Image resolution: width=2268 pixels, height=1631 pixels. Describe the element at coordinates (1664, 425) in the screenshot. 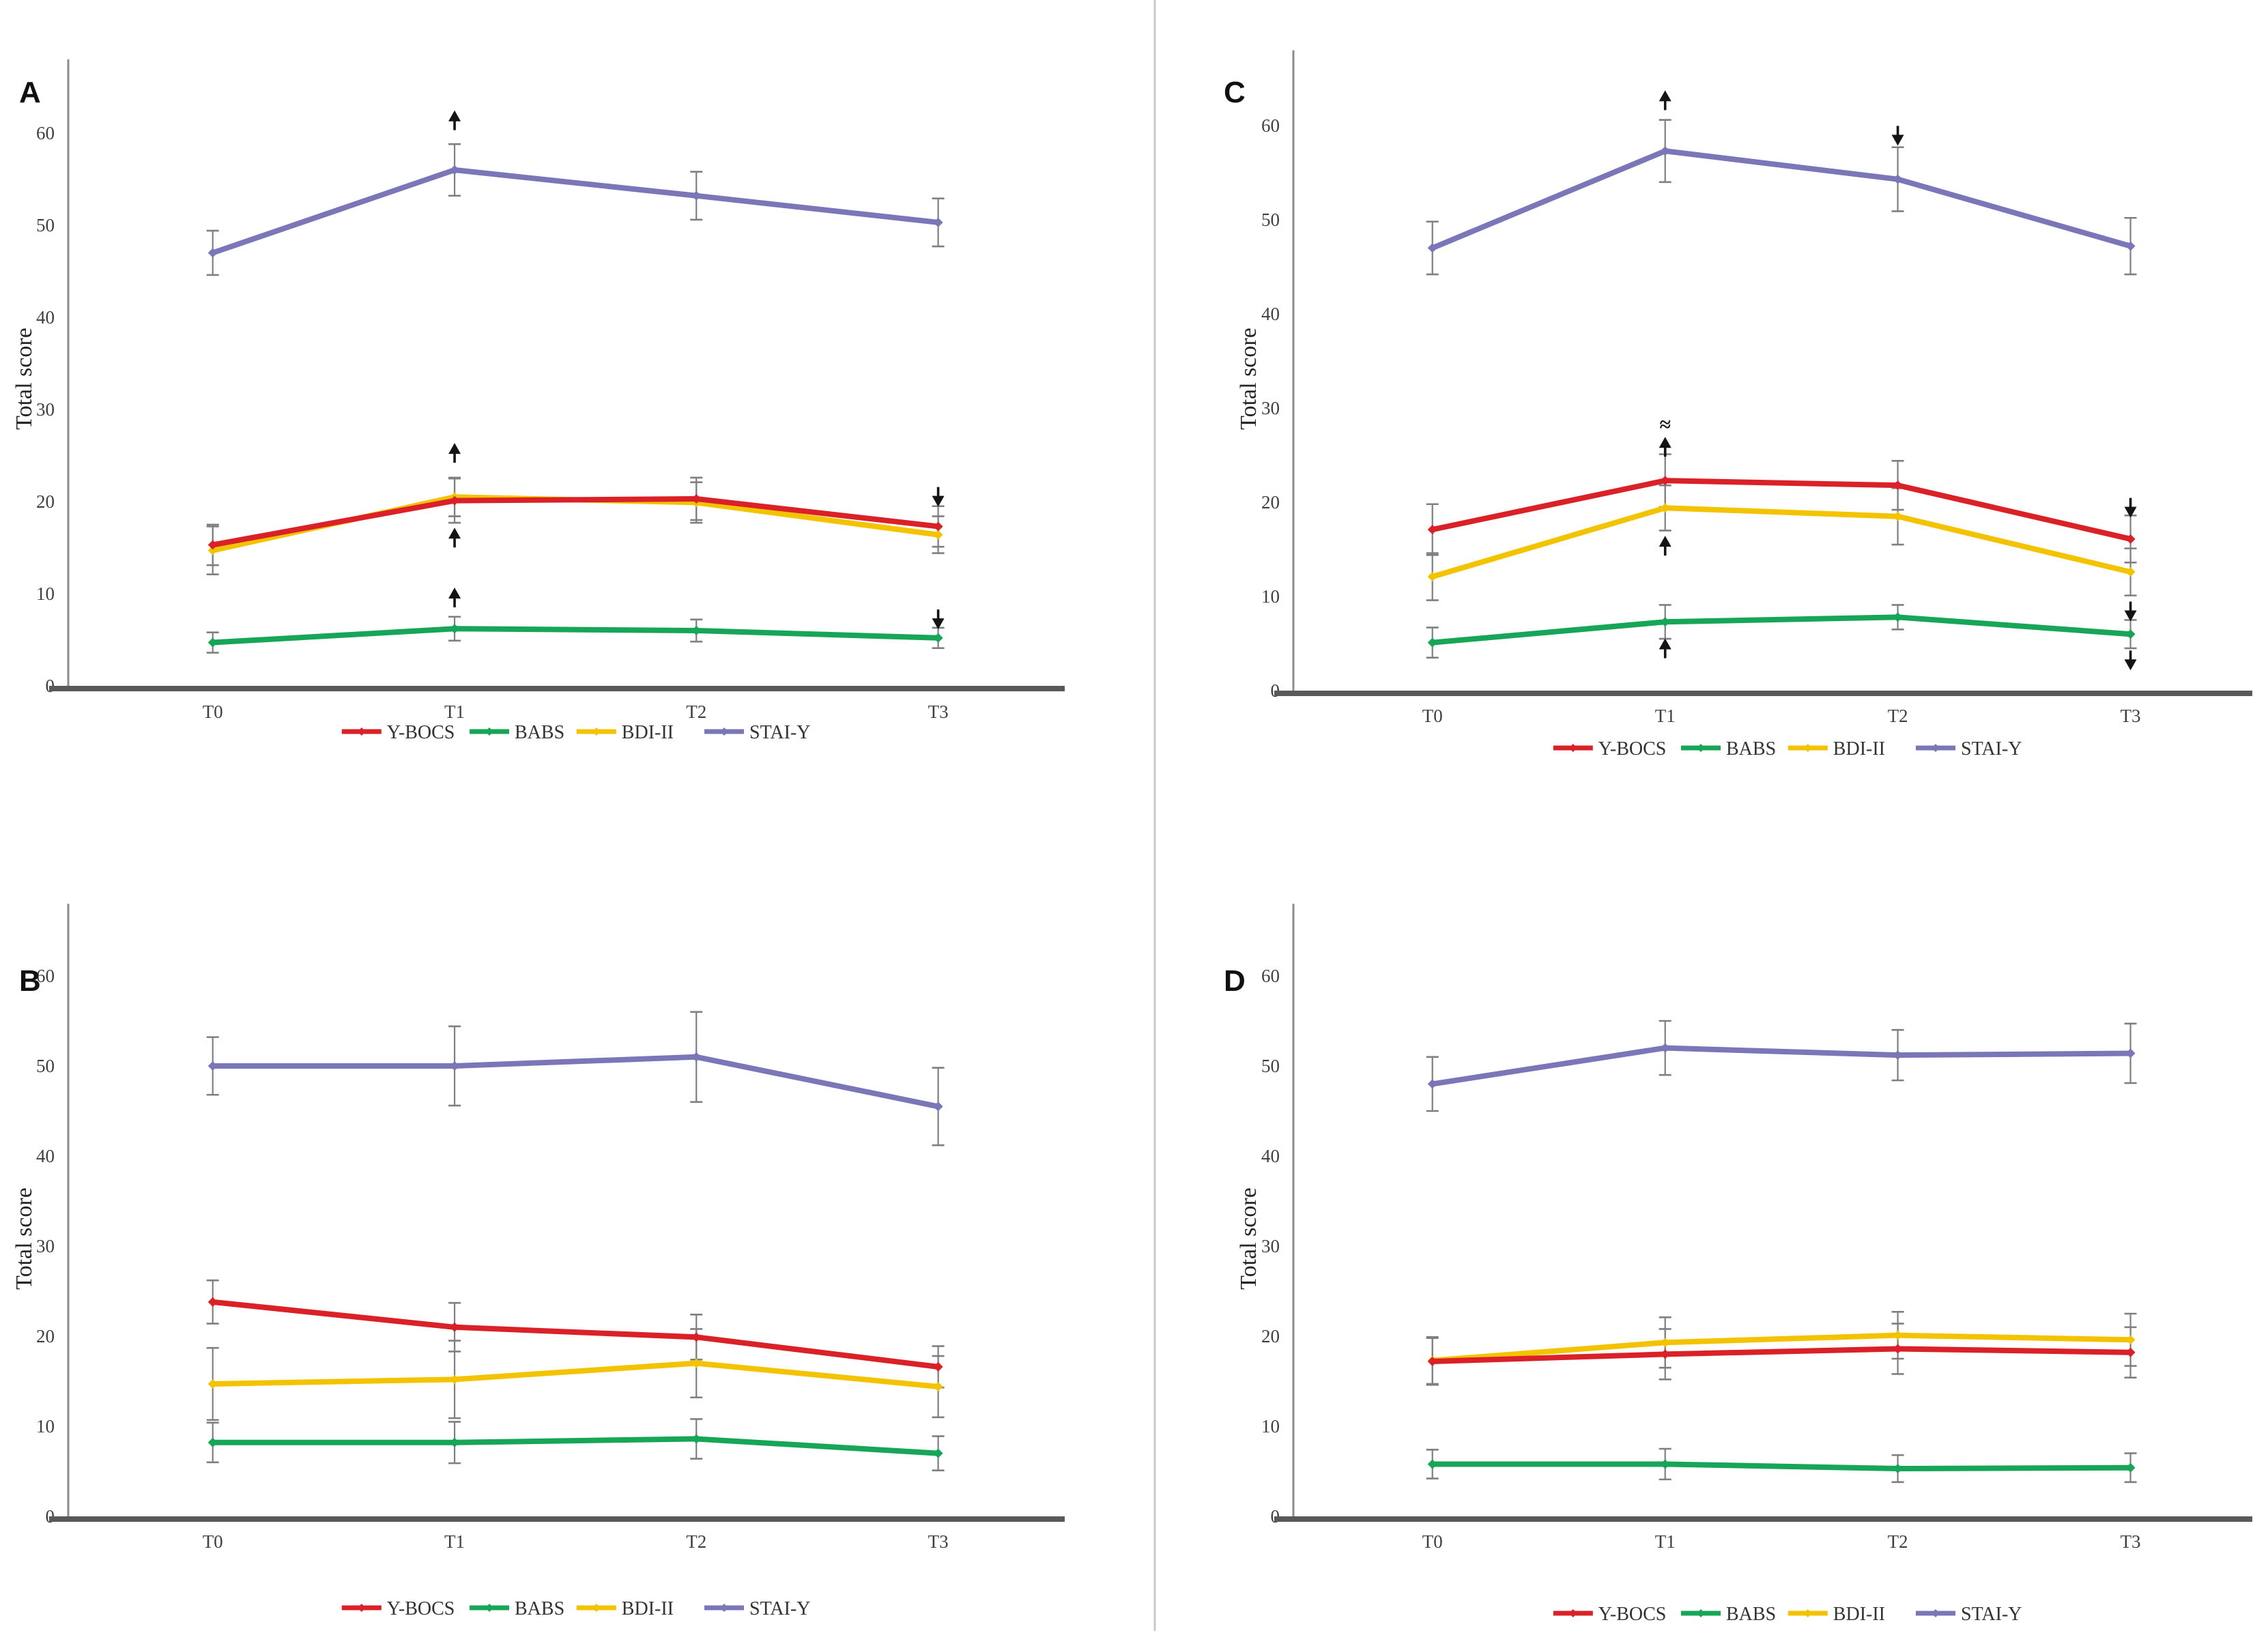

I see `significance-approx-mark: ≈` at that location.